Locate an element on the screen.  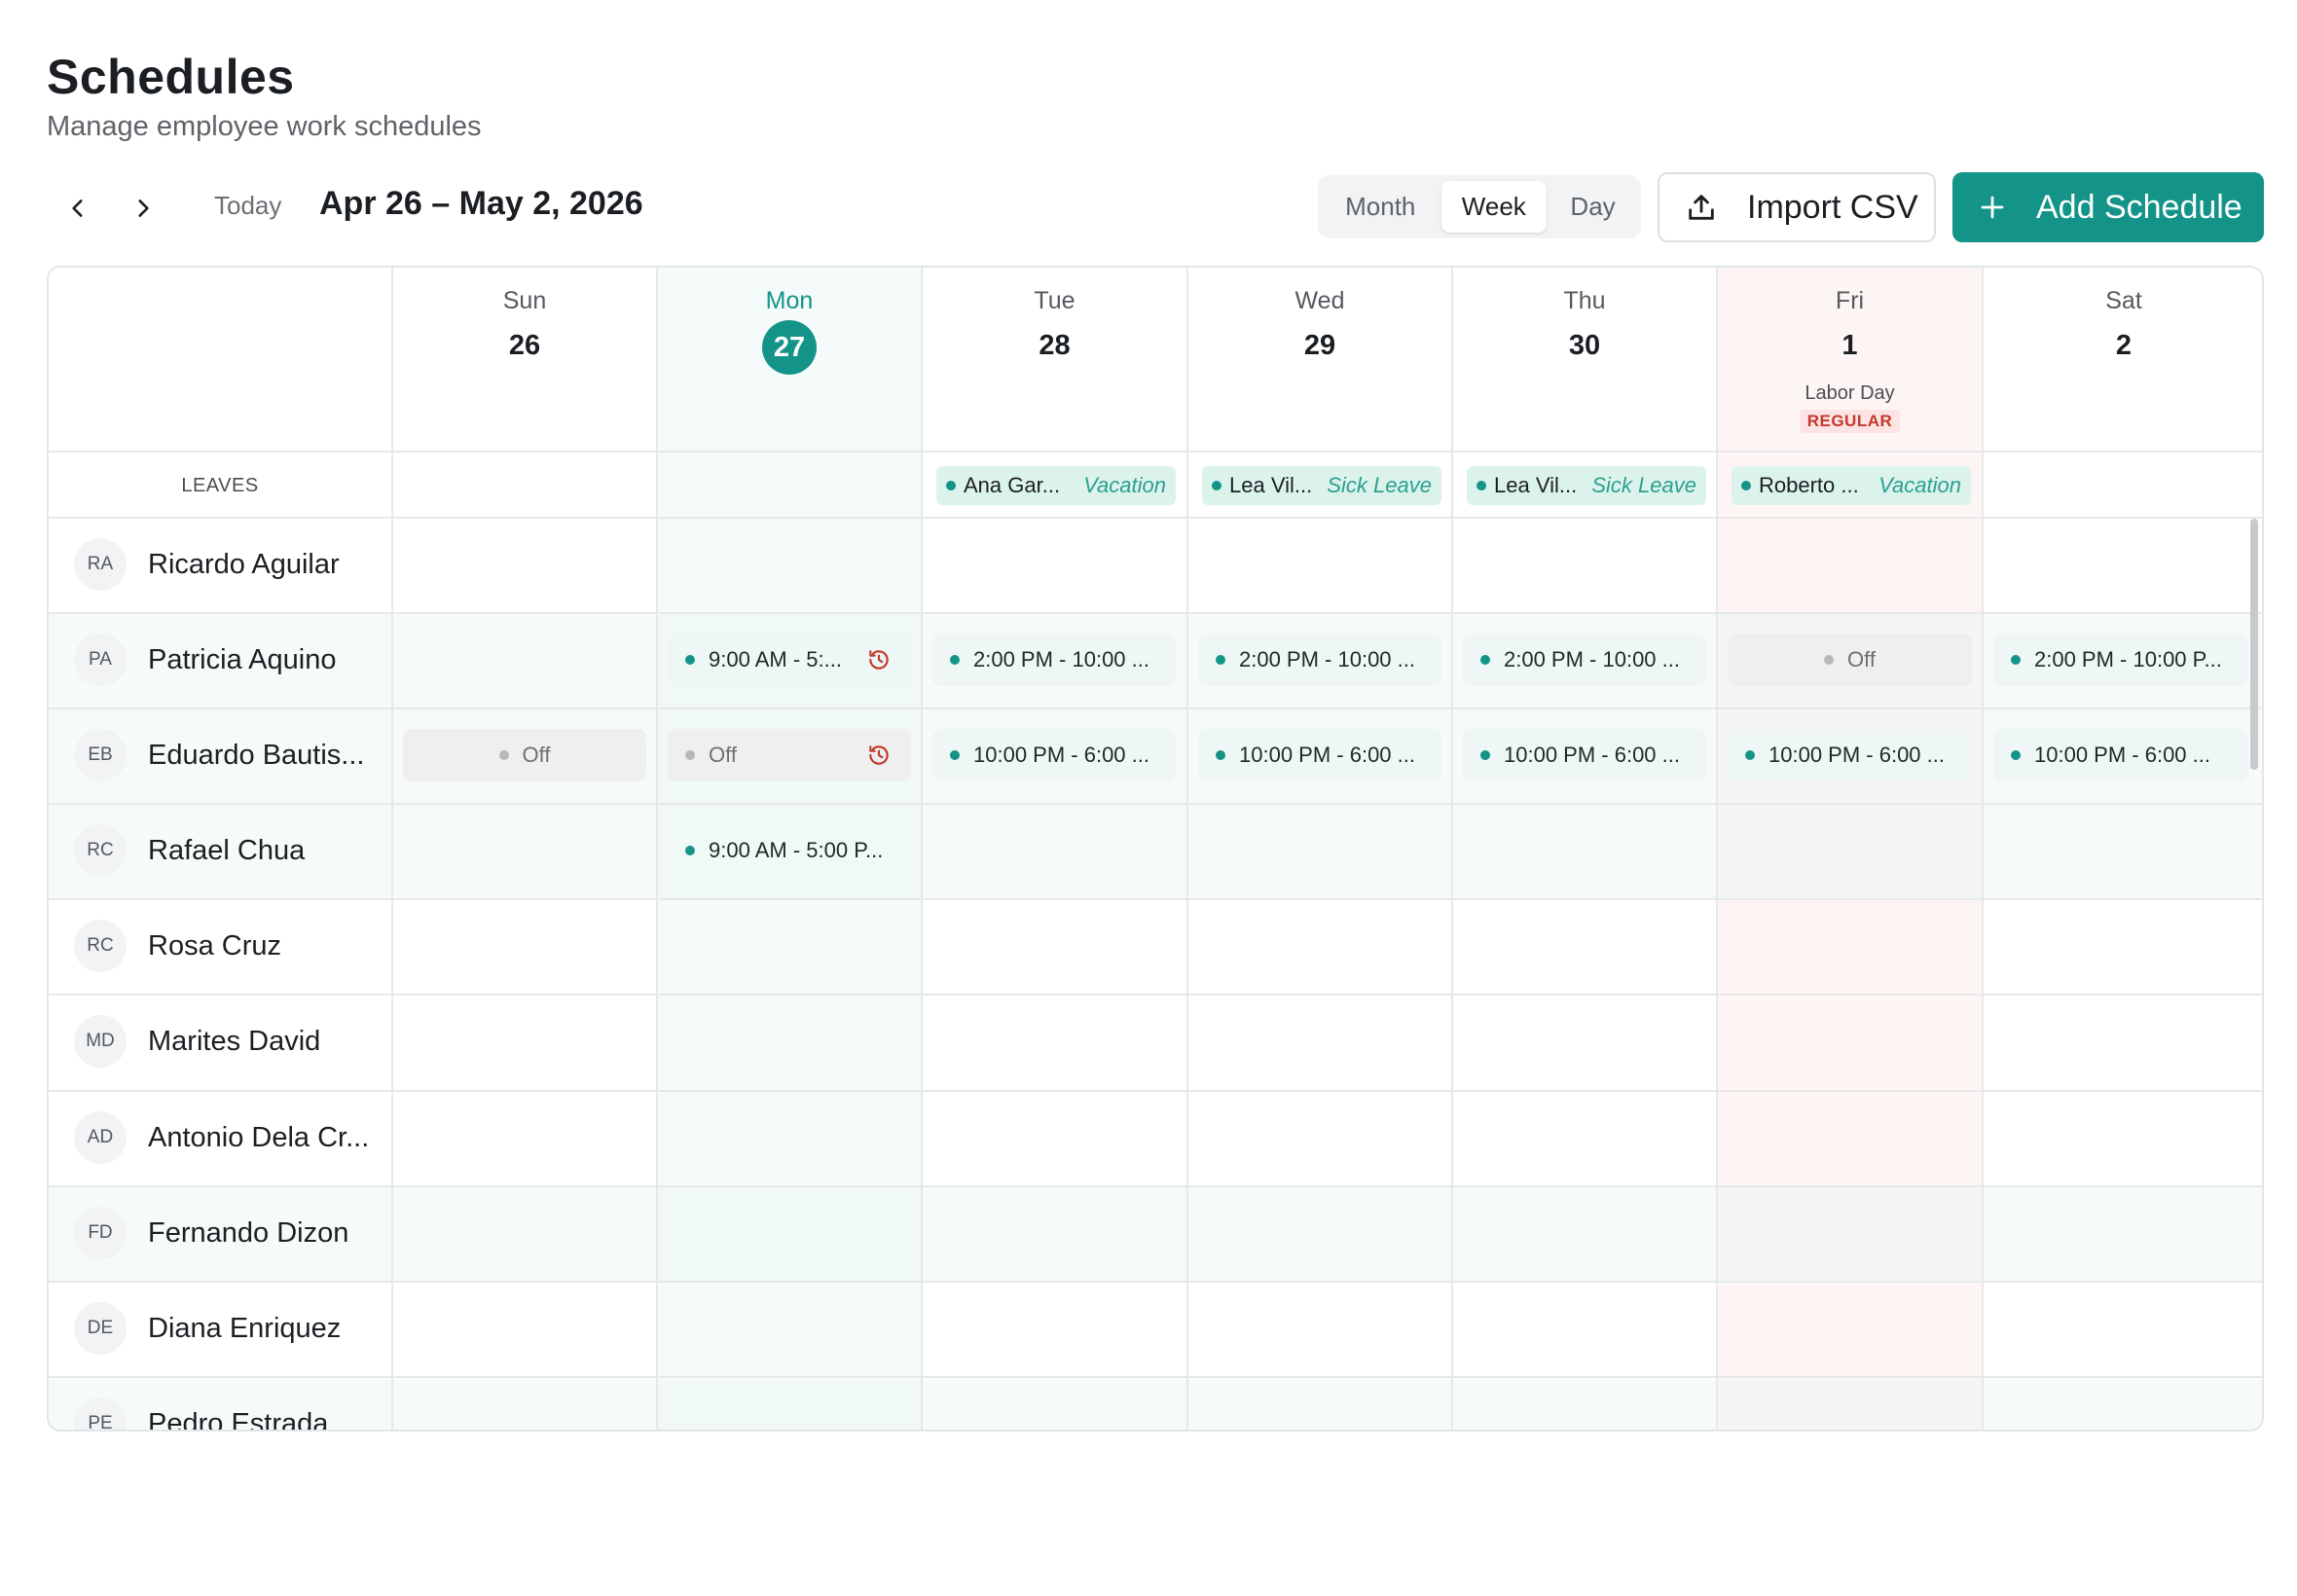
day-number: 29 is located at coordinates (1319, 345).